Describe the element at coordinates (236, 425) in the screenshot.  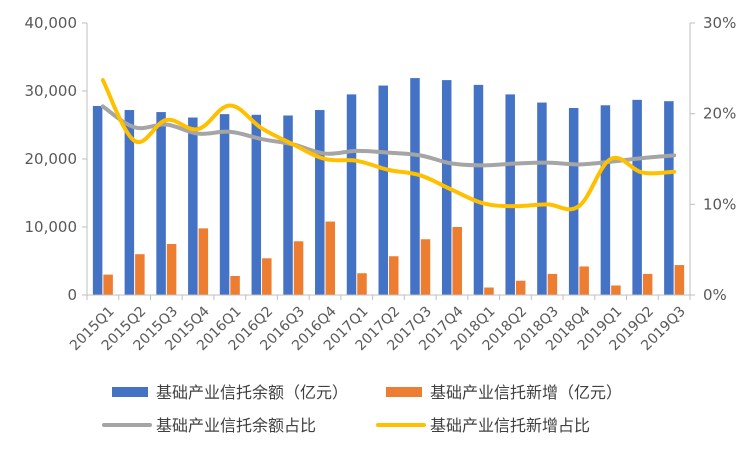
I see `legend-label-2: 基础产业信托余额占比` at that location.